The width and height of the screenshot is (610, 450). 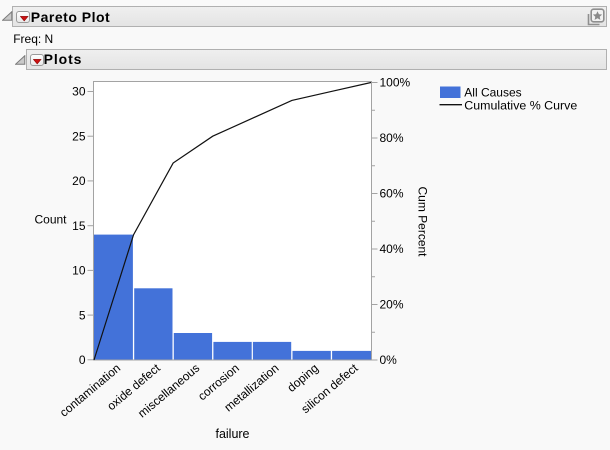 I want to click on svg-text: 5, so click(x=82, y=315).